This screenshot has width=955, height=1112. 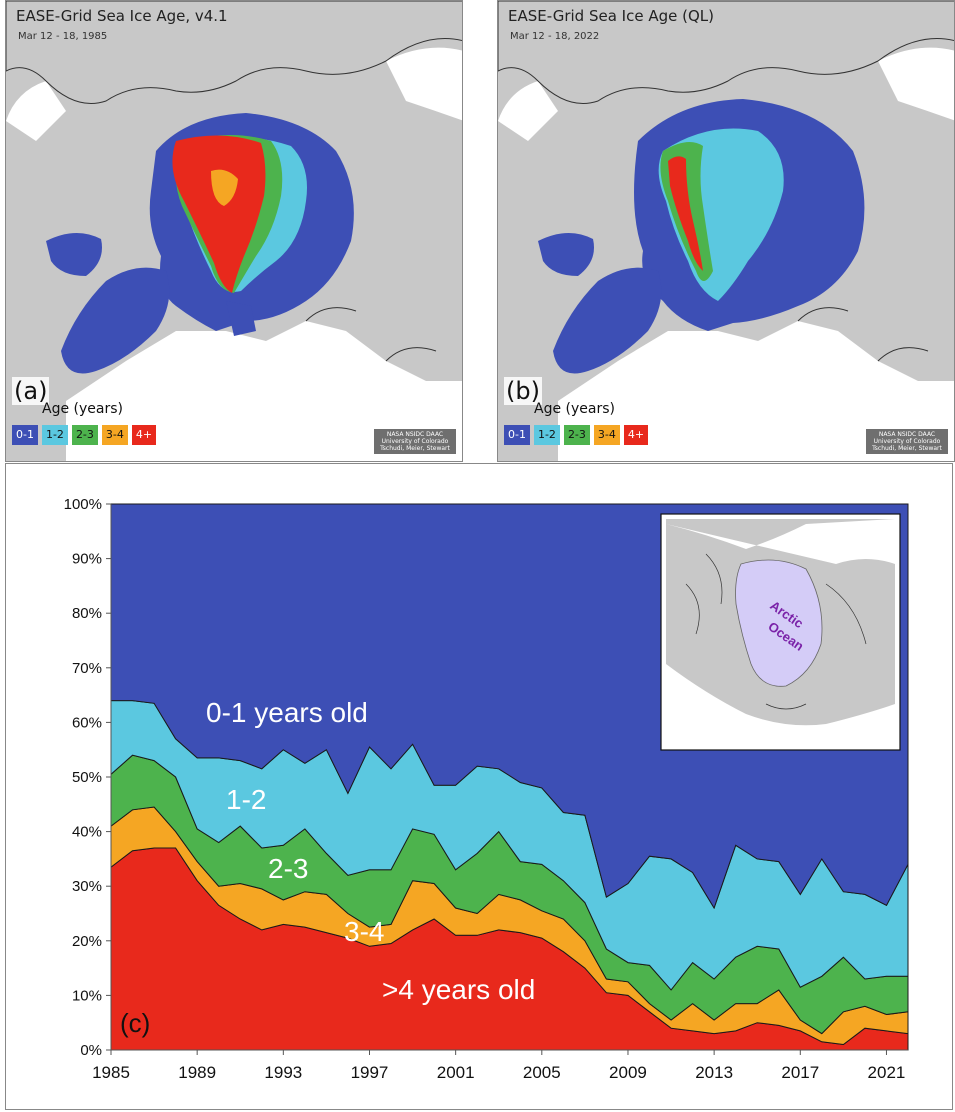 What do you see at coordinates (611, 16) in the screenshot?
I see `map-title: EASE-Grid Sea Ice Age (QL)` at bounding box center [611, 16].